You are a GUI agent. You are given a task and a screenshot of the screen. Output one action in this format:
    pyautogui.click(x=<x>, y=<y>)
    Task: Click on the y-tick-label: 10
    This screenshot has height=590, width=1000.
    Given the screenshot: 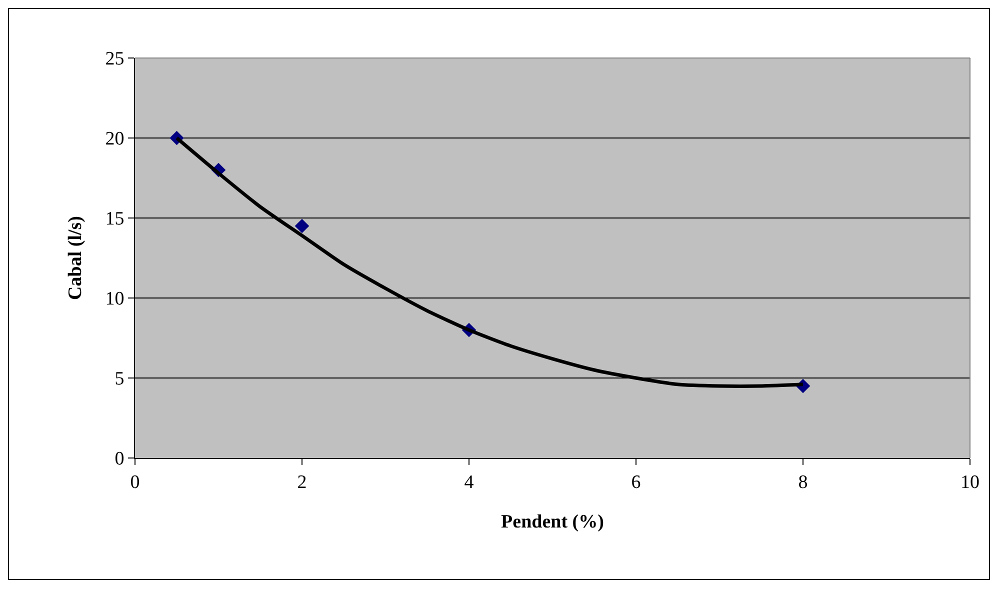 What is the action you would take?
    pyautogui.click(x=114, y=299)
    